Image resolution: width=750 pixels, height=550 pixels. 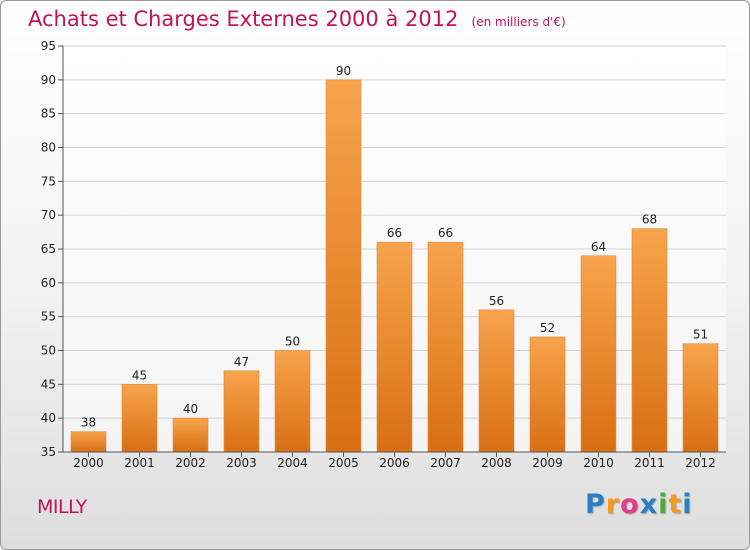 I want to click on y-tick-label: 65, so click(x=48, y=249).